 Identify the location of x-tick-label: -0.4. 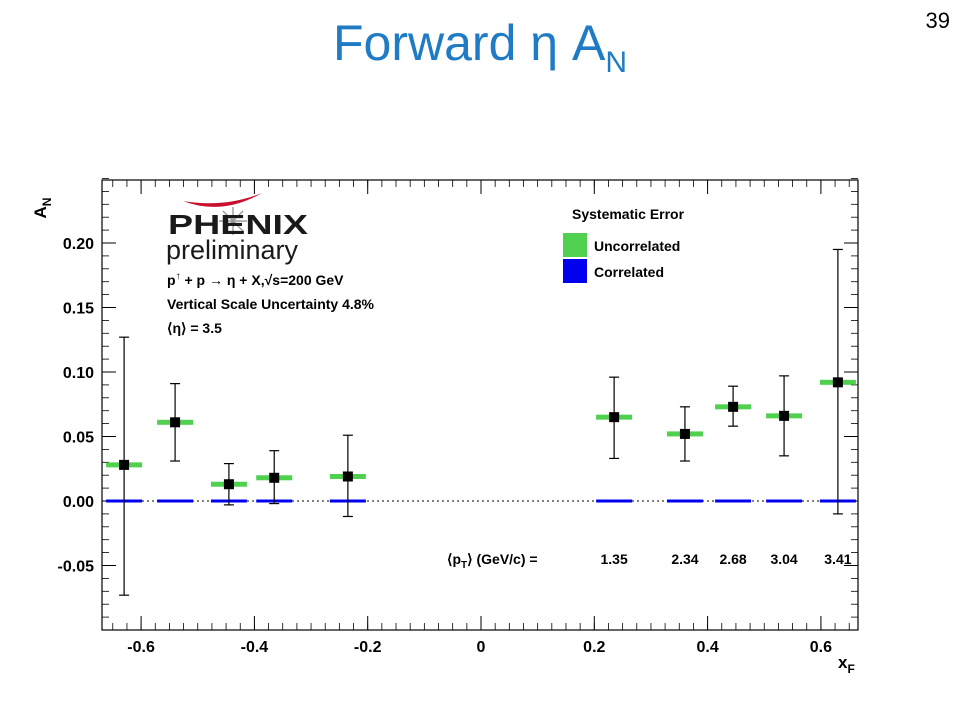
(255, 647).